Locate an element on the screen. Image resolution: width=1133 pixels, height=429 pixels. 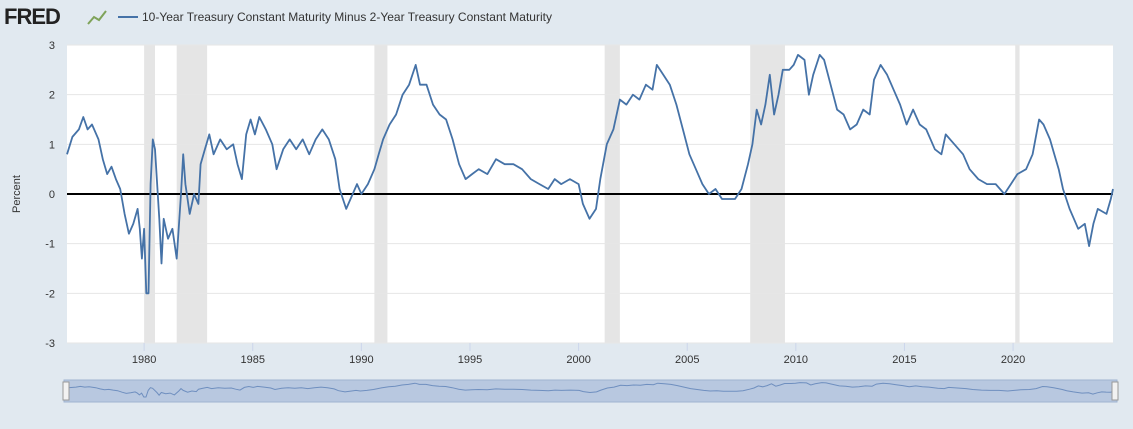
x-tick-label: 2005 is located at coordinates (687, 360).